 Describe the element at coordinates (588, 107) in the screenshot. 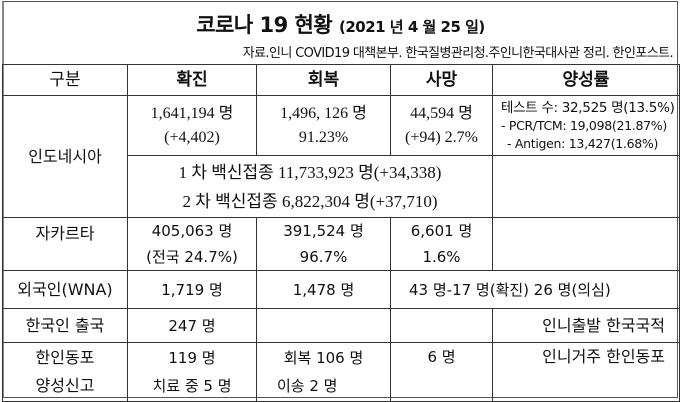

I see `positivity-tests: 테스트 수: 32,525 명(13.5%)` at that location.